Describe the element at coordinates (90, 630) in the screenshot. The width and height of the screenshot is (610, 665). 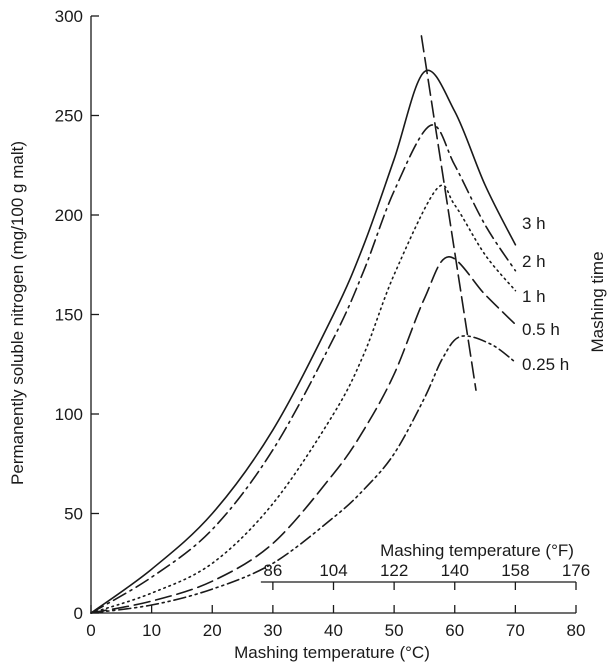
I see `x-tick-label: 0` at that location.